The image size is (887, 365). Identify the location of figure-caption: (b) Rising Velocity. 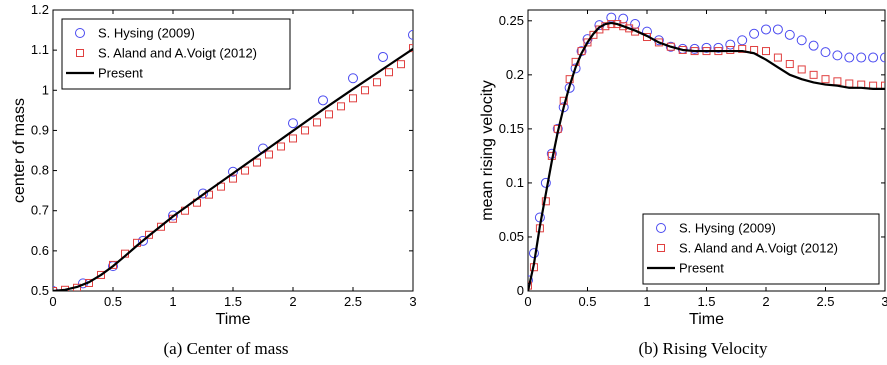
(703, 348).